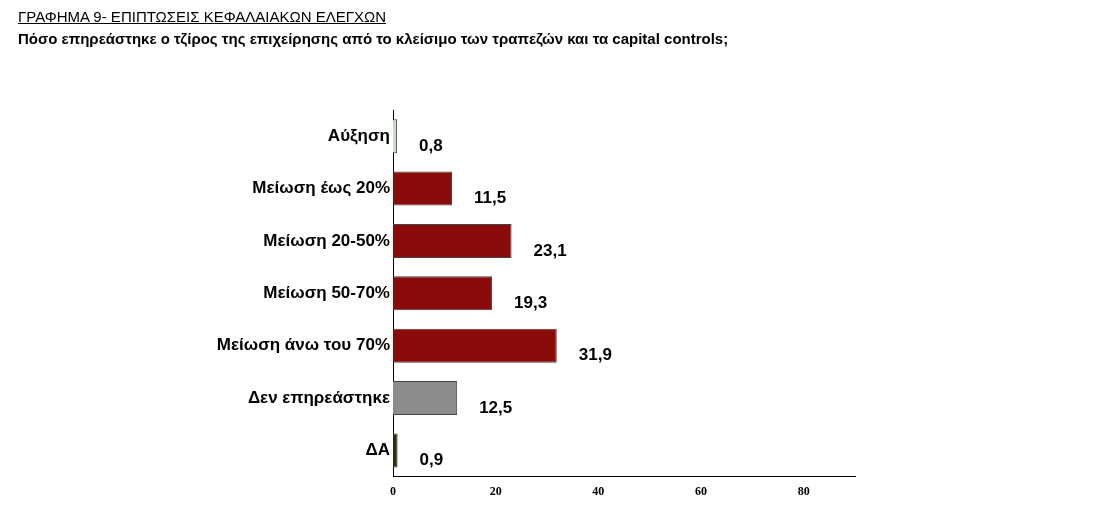 This screenshot has width=1100, height=522. I want to click on x-tick-label: 20, so click(495, 490).